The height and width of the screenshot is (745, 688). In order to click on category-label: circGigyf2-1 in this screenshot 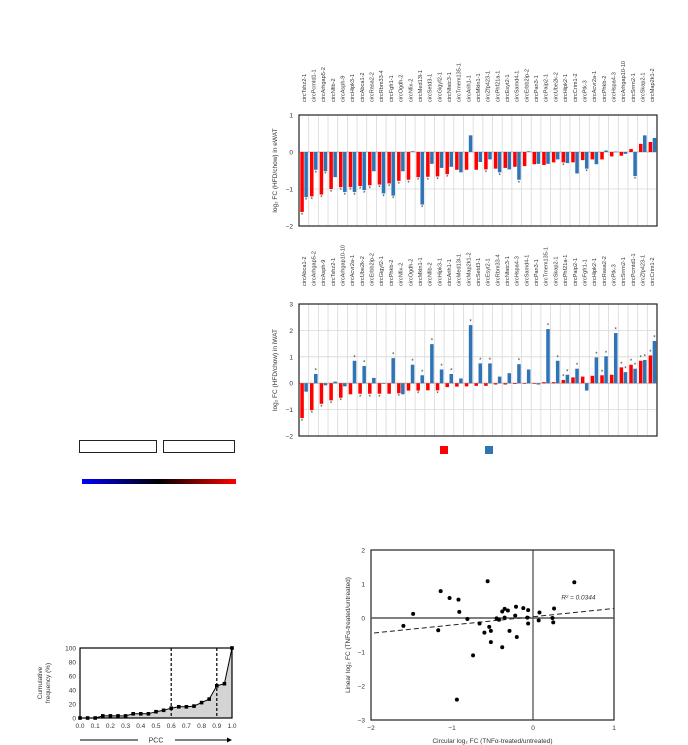, I will do `click(382, 271)`.